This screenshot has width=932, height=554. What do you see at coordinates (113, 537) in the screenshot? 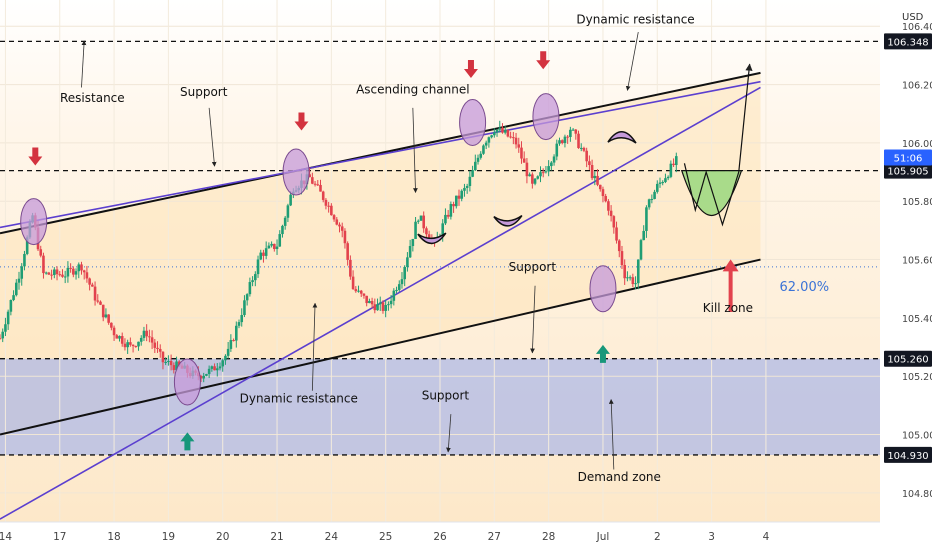
I see `time-tick-label: 18` at bounding box center [113, 537].